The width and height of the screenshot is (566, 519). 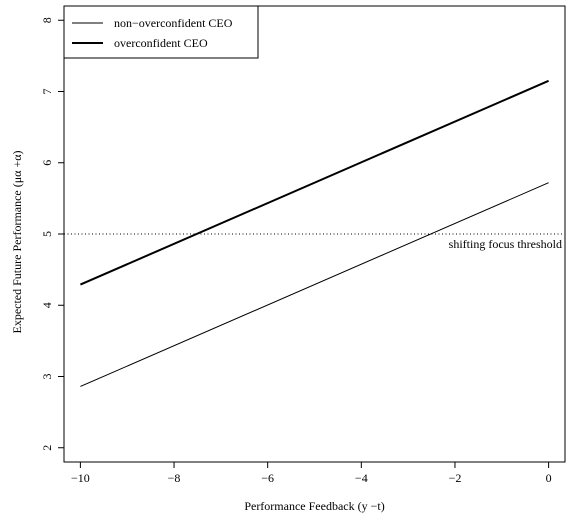 What do you see at coordinates (47, 163) in the screenshot?
I see `y-tick-label: 6` at bounding box center [47, 163].